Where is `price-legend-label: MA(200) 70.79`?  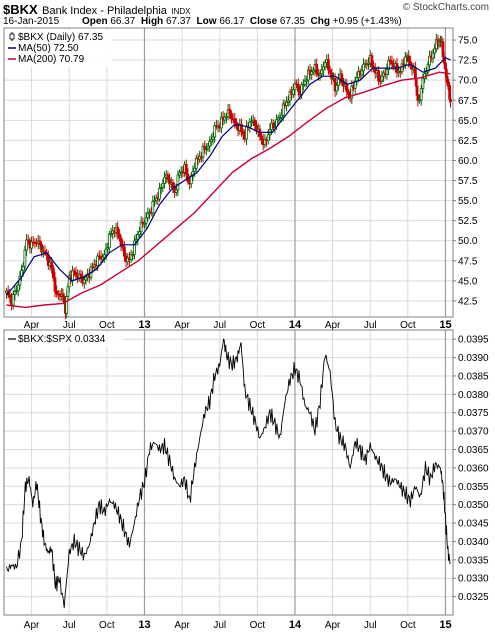 price-legend-label: MA(200) 70.79 is located at coordinates (51, 59).